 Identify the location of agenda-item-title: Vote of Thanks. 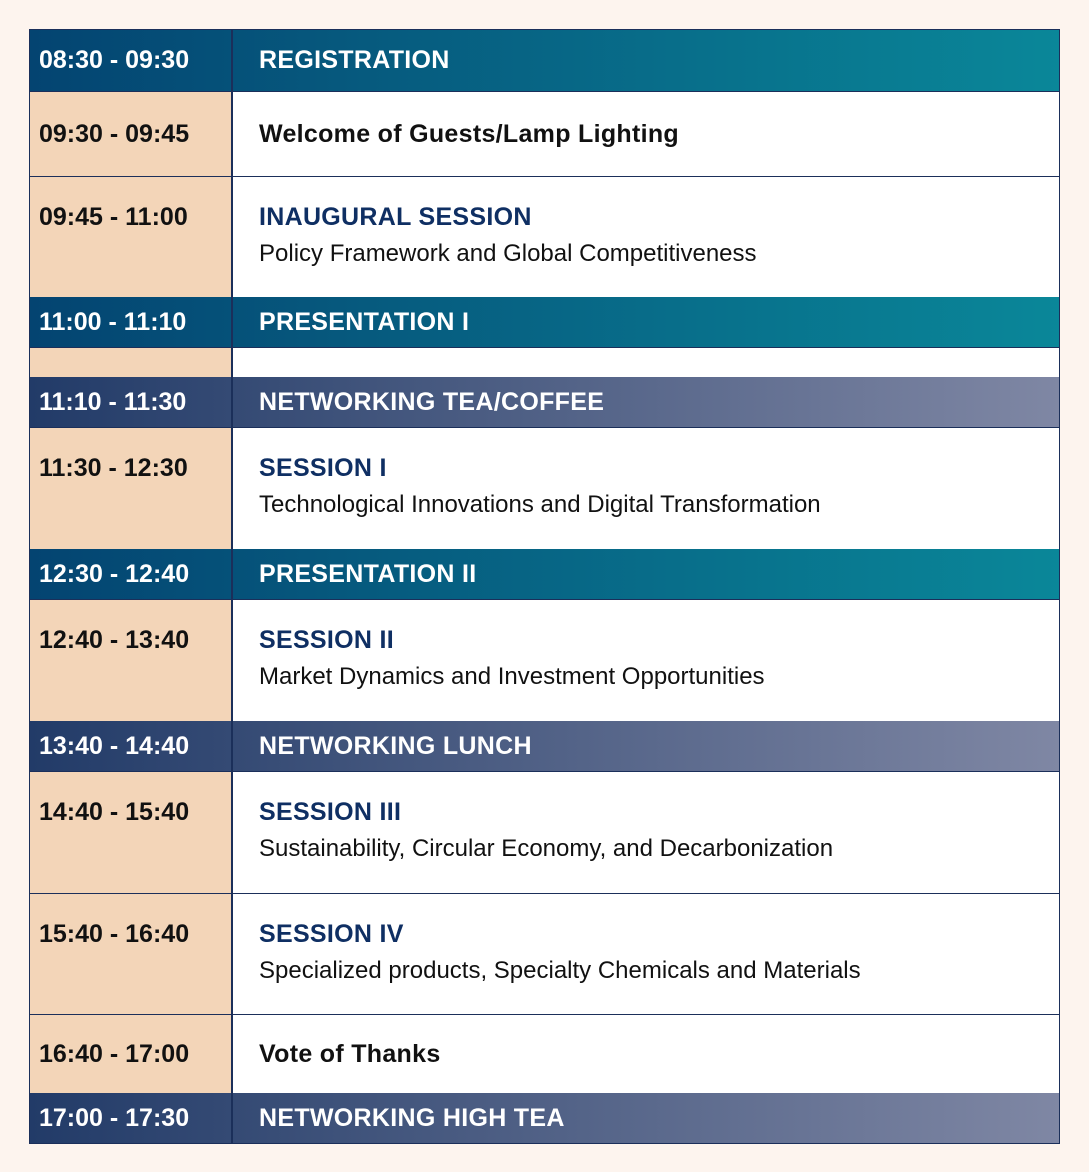
(350, 1053).